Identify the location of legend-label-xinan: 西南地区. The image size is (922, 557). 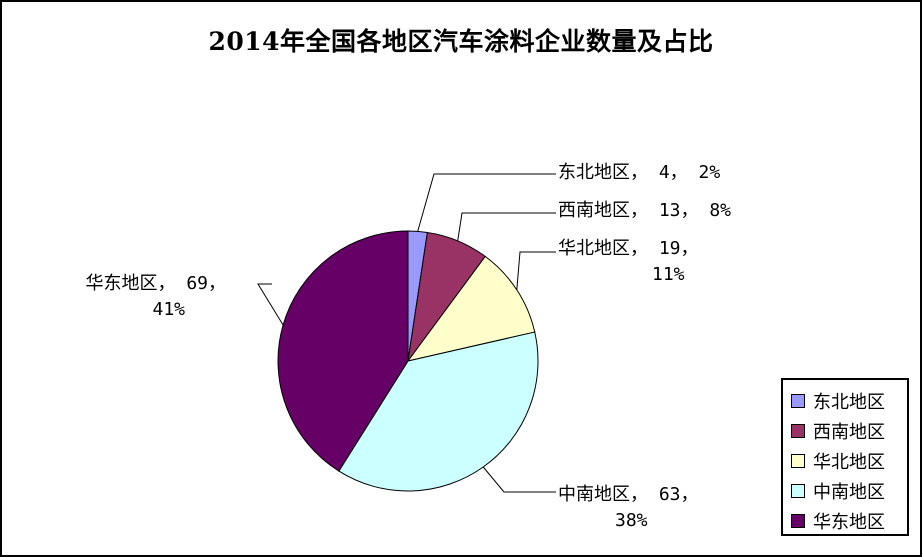
(849, 432).